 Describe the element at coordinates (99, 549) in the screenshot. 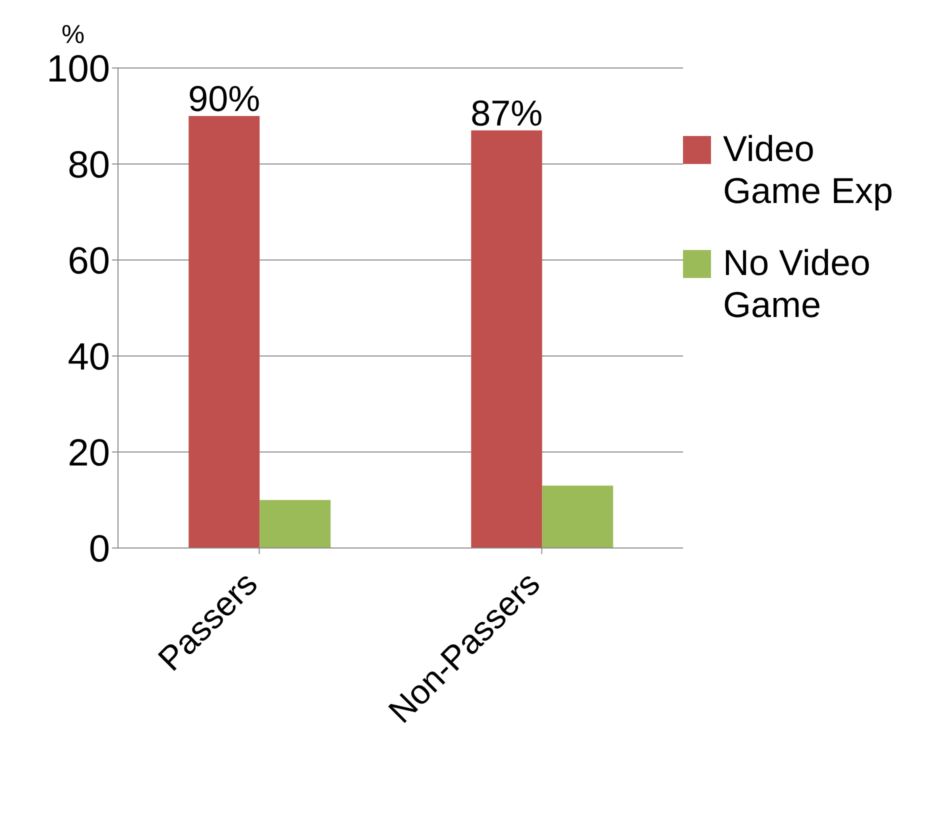

I see `y-tick-label: 0` at that location.